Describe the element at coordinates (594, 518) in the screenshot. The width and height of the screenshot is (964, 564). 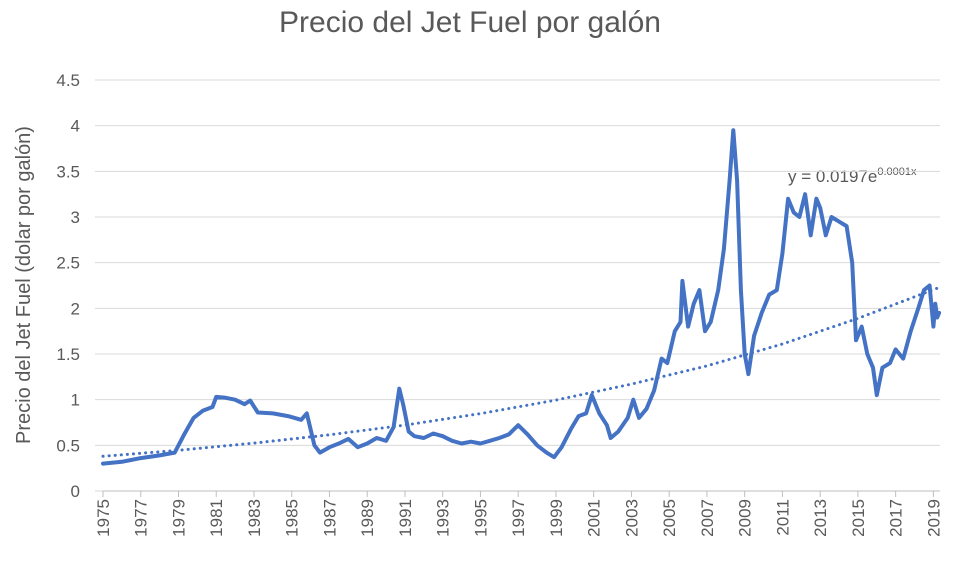
I see `x-tick-label: 2001` at that location.